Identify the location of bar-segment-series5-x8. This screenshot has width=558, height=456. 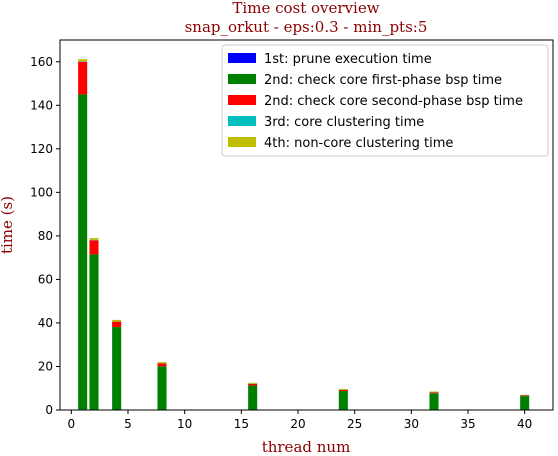
(162, 363).